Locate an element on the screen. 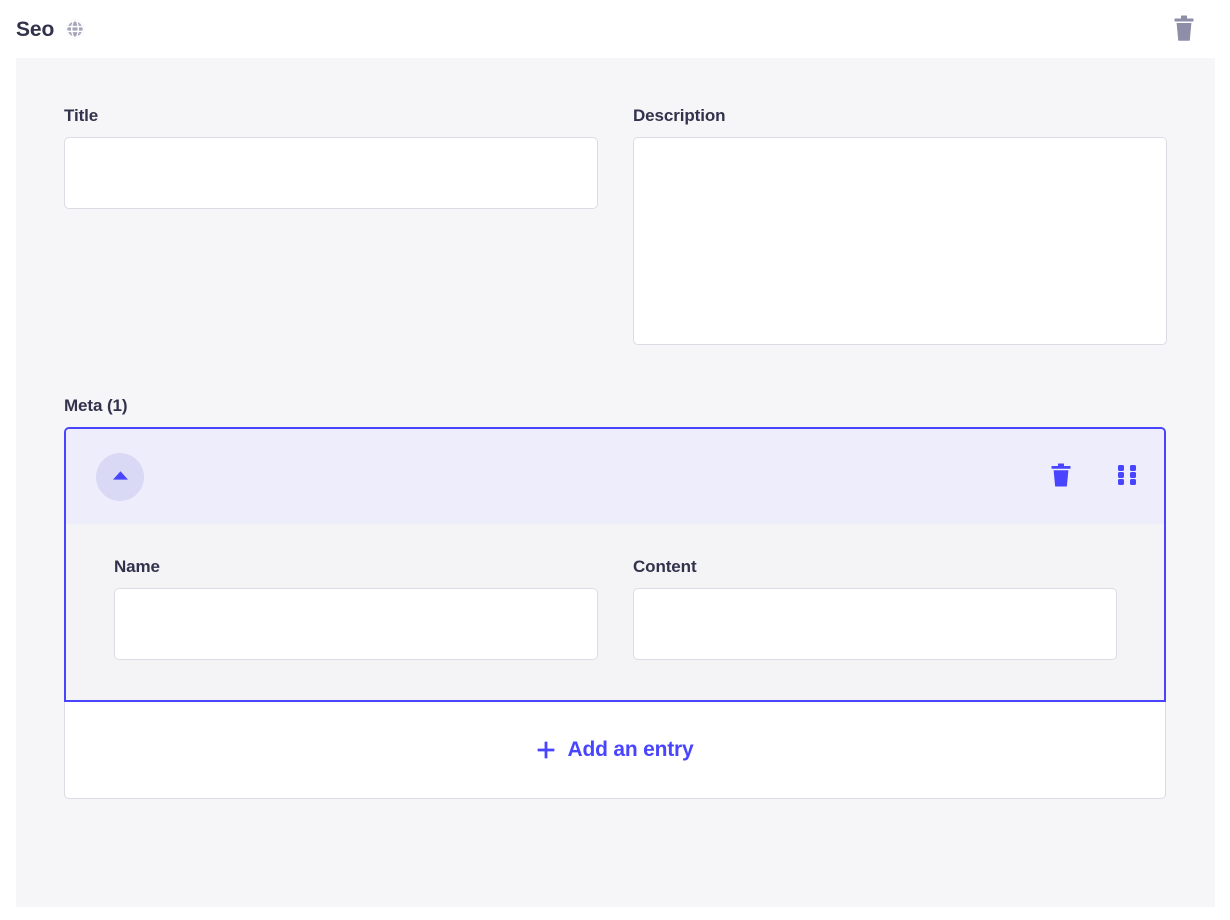 The image size is (1230, 920). add-entry-button: Add an entry is located at coordinates (615, 750).